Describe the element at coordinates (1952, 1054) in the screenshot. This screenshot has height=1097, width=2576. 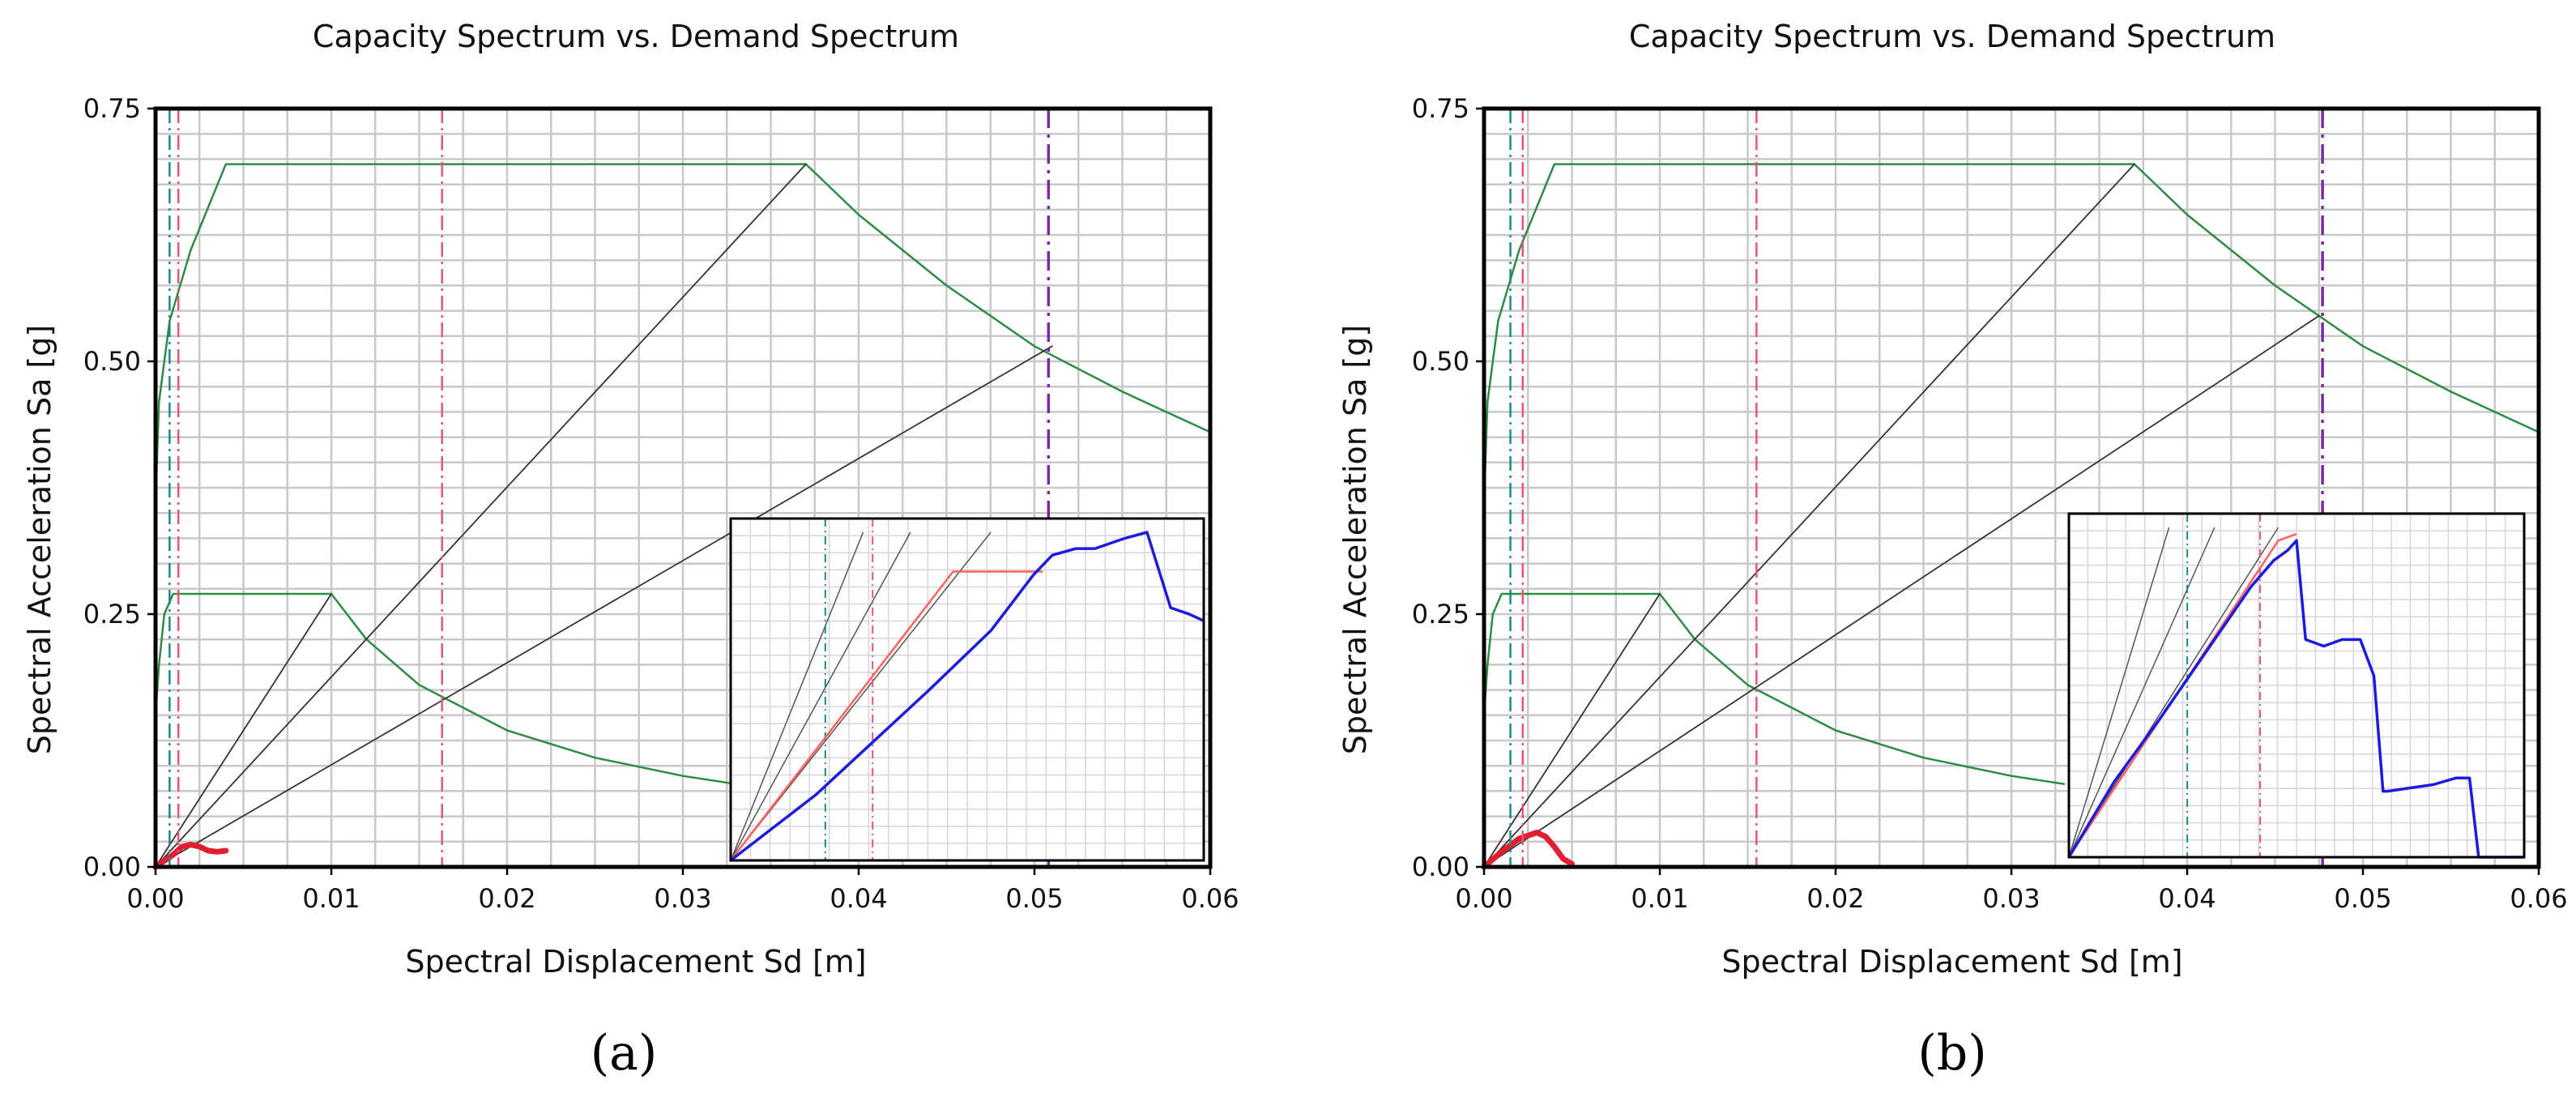
I see `panel-label-b: (b)` at that location.